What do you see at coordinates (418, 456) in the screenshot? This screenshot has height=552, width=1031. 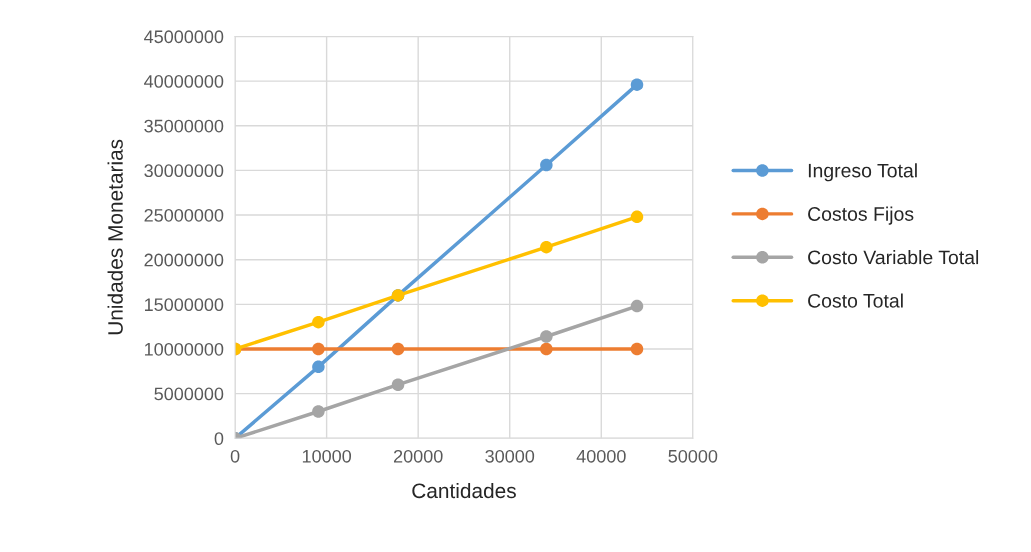 I see `x-tick-label: 20000` at bounding box center [418, 456].